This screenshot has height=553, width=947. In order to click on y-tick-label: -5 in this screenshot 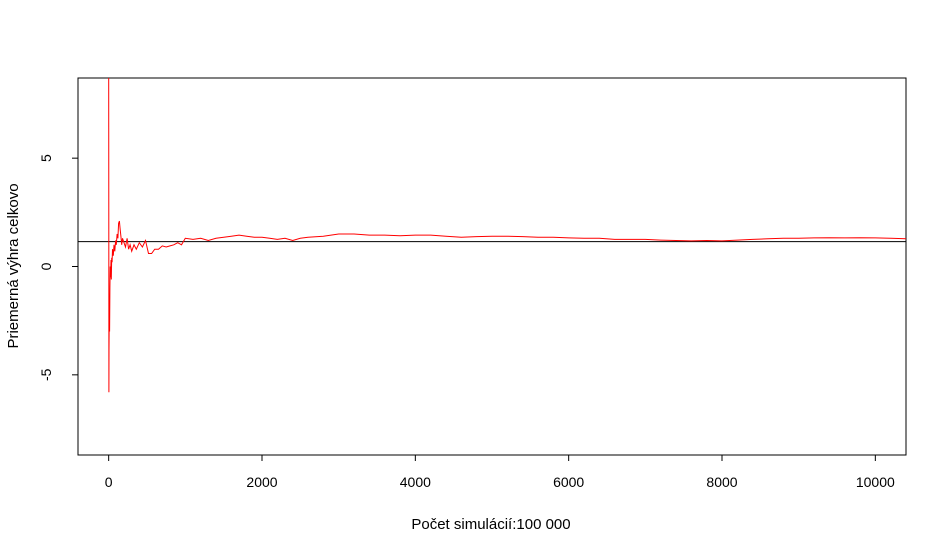, I will do `click(46, 374)`.